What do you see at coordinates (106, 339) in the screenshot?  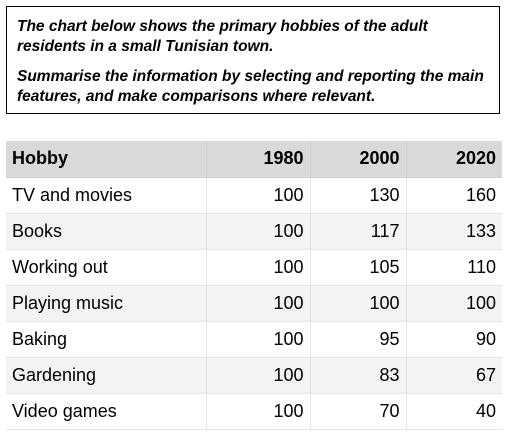 I see `hobby-cell: Baking` at bounding box center [106, 339].